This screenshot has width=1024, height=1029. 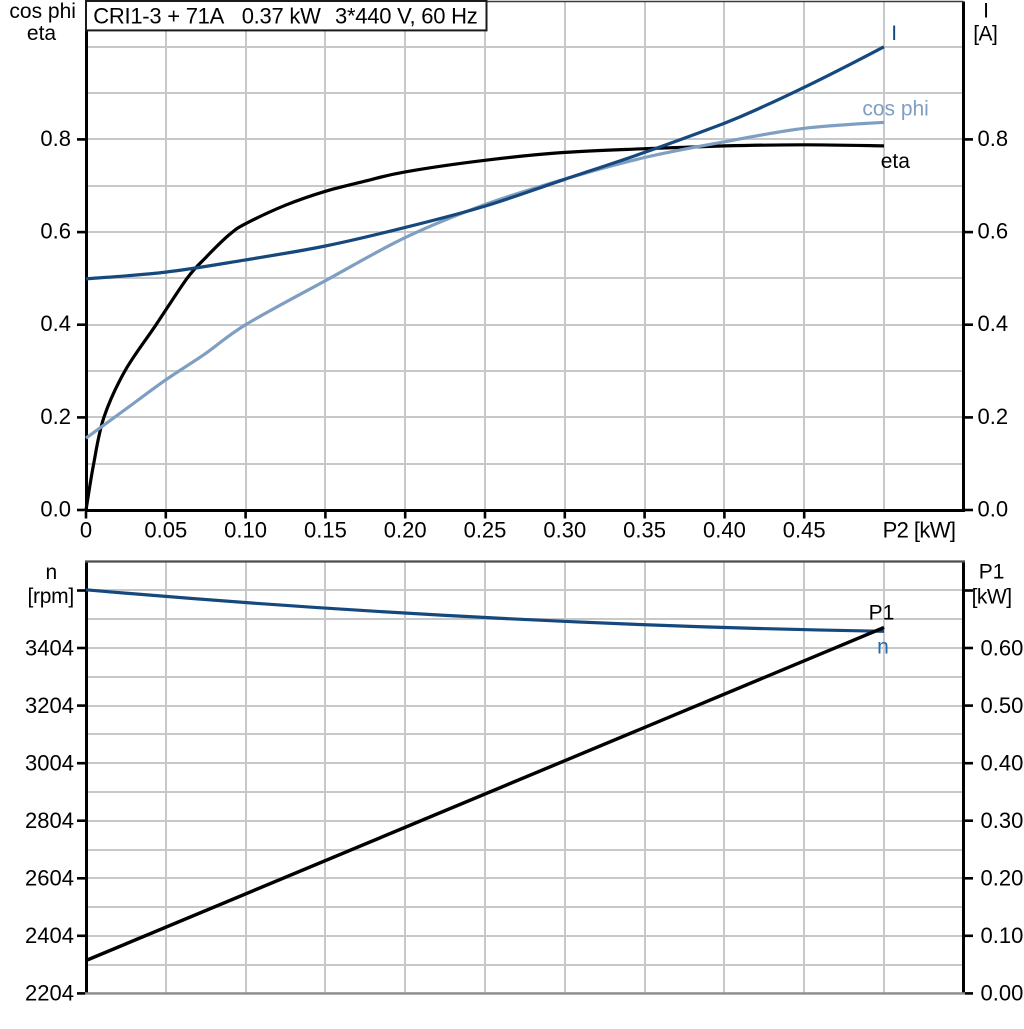 I want to click on svg-text: 3004, so click(x=49, y=763).